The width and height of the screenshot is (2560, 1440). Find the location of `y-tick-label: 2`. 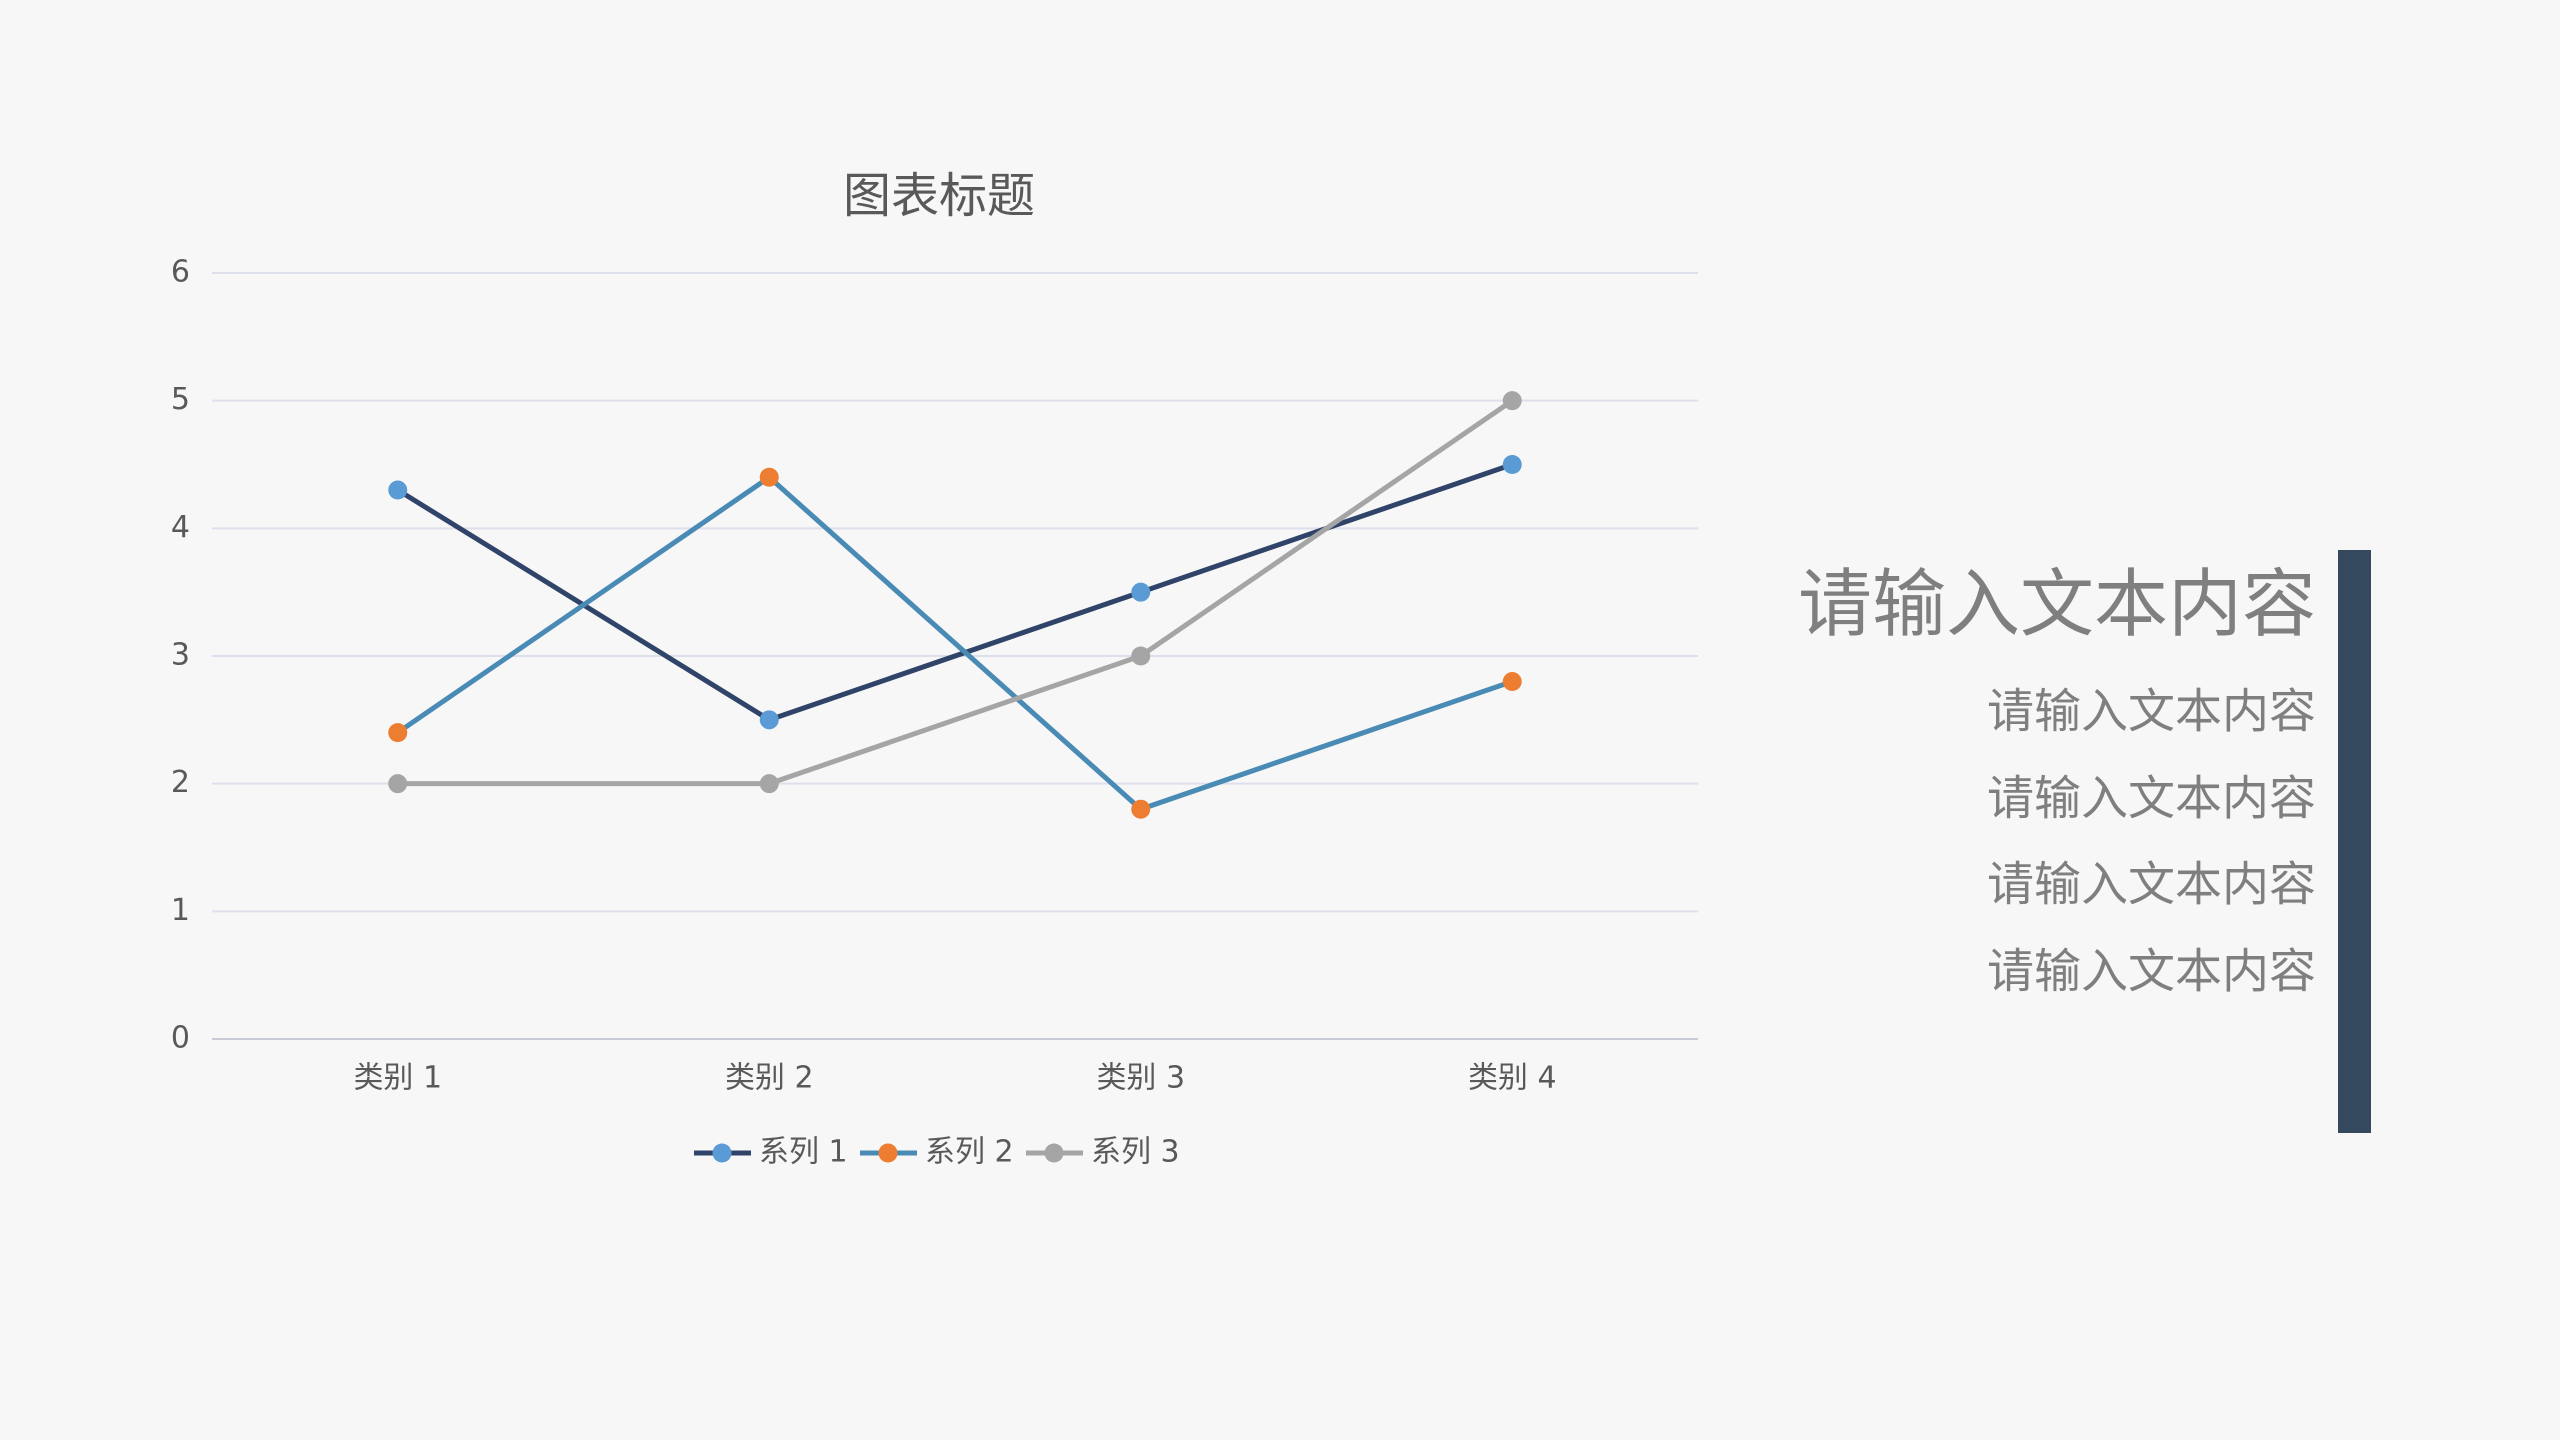

y-tick-label: 2 is located at coordinates (180, 782).